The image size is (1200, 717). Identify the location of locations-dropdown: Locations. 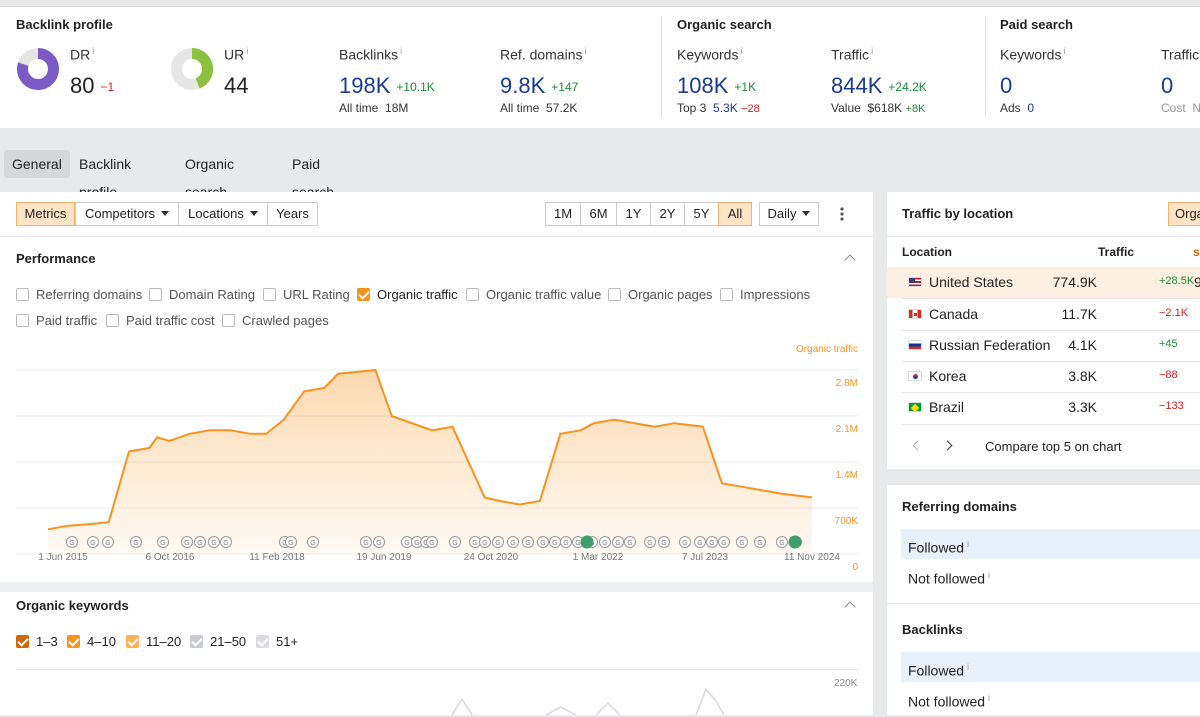
(223, 214).